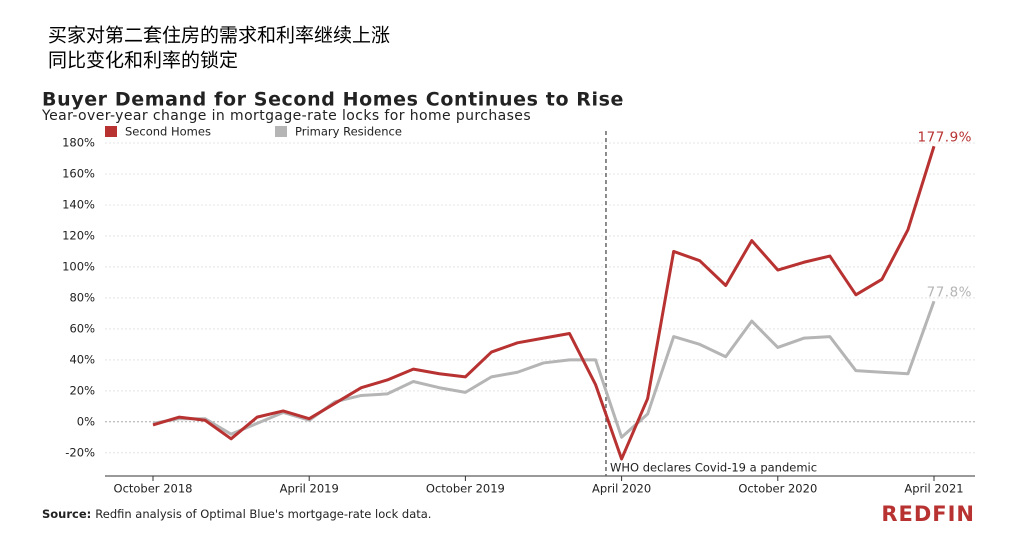 This screenshot has height=559, width=1014. Describe the element at coordinates (80, 452) in the screenshot. I see `y-tick-label: -20%` at that location.